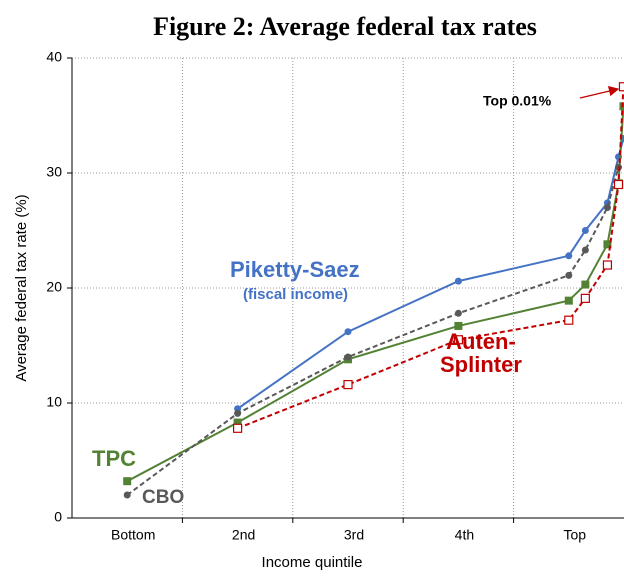 The image size is (624, 577). I want to click on x-tick-label: 4th, so click(464, 535).